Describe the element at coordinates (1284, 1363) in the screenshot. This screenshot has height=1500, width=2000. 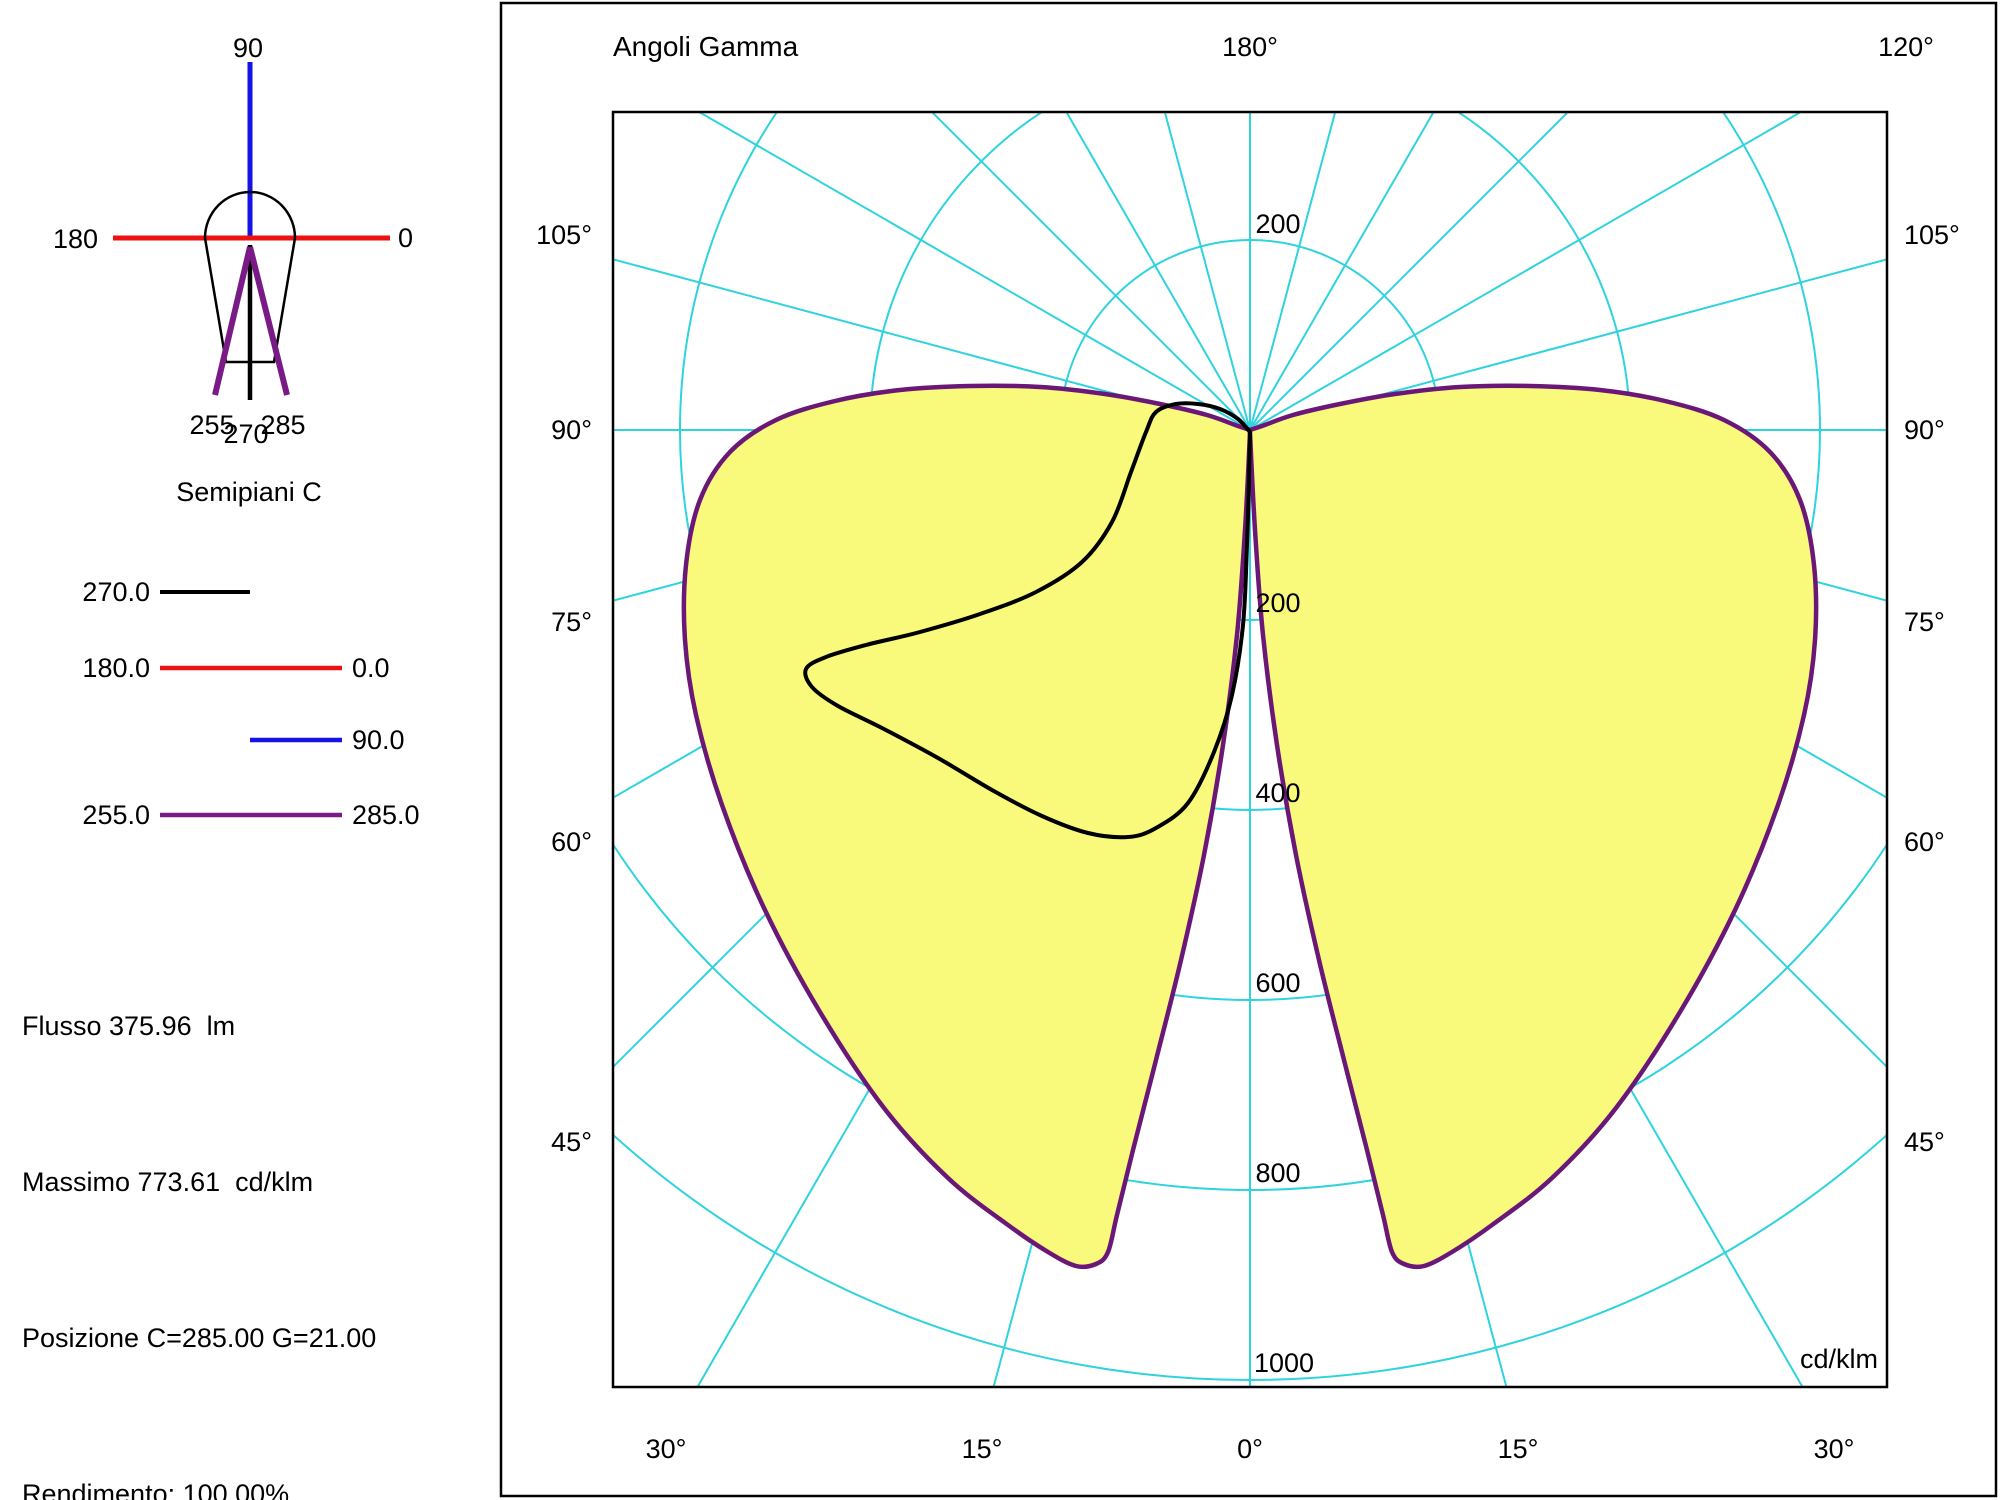
I see `radial-label-1000: 1000` at that location.